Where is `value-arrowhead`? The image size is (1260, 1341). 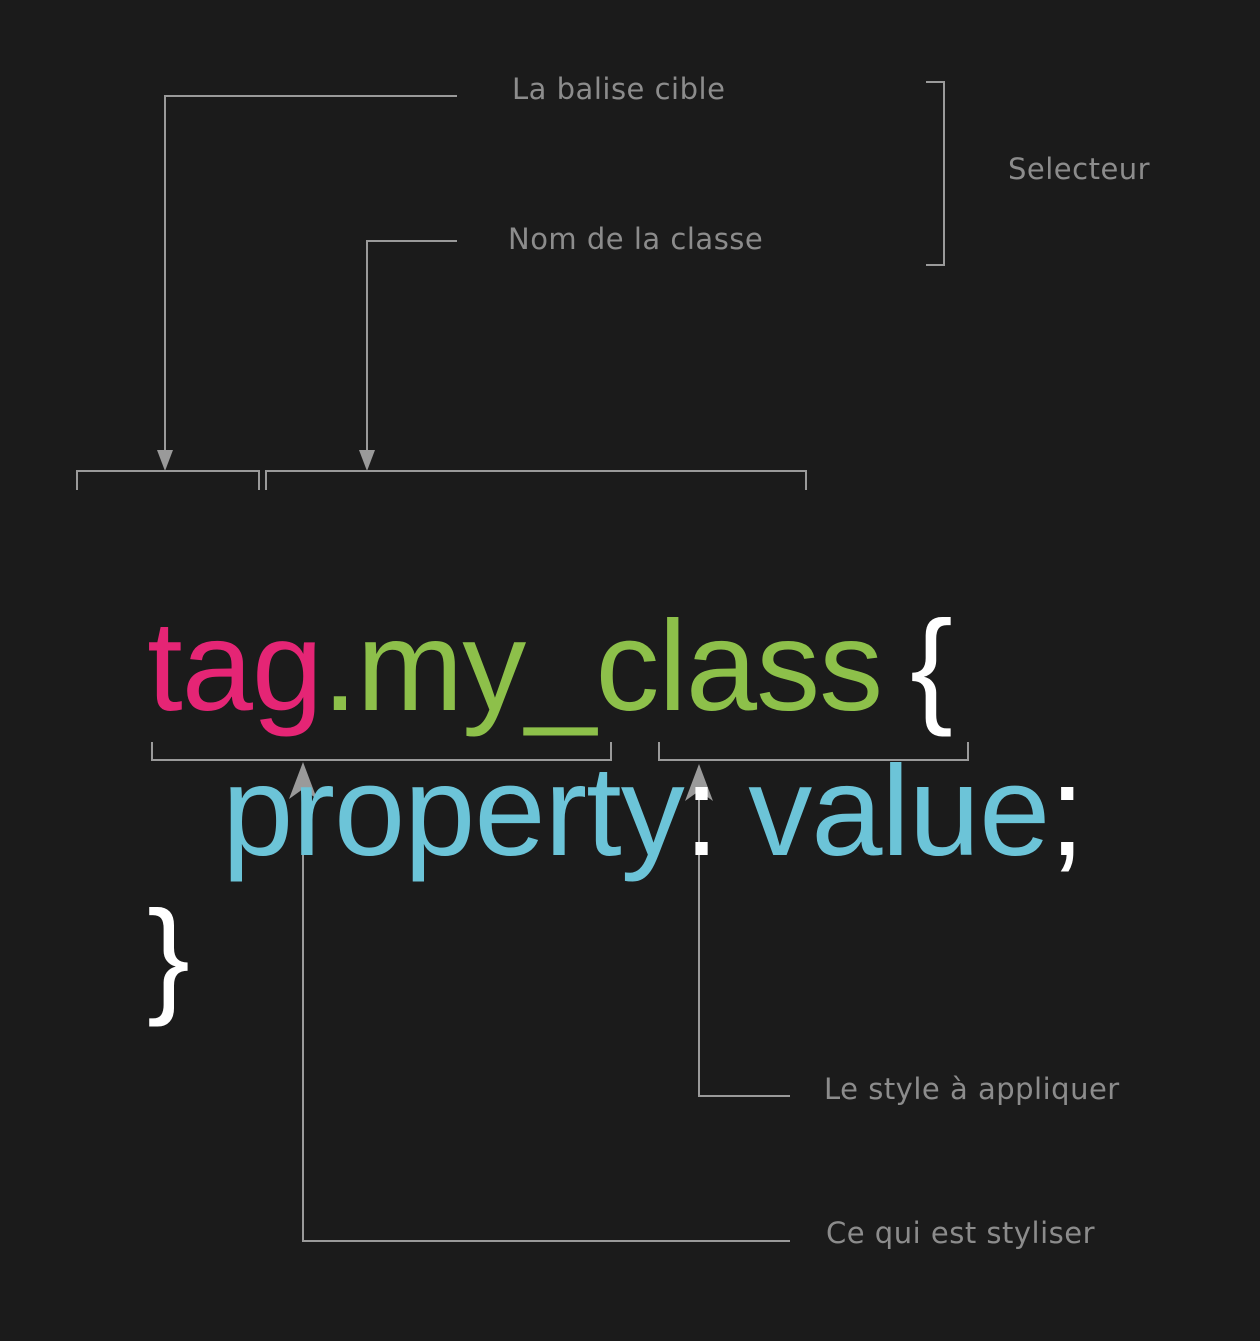
value-arrowhead is located at coordinates (699, 782).